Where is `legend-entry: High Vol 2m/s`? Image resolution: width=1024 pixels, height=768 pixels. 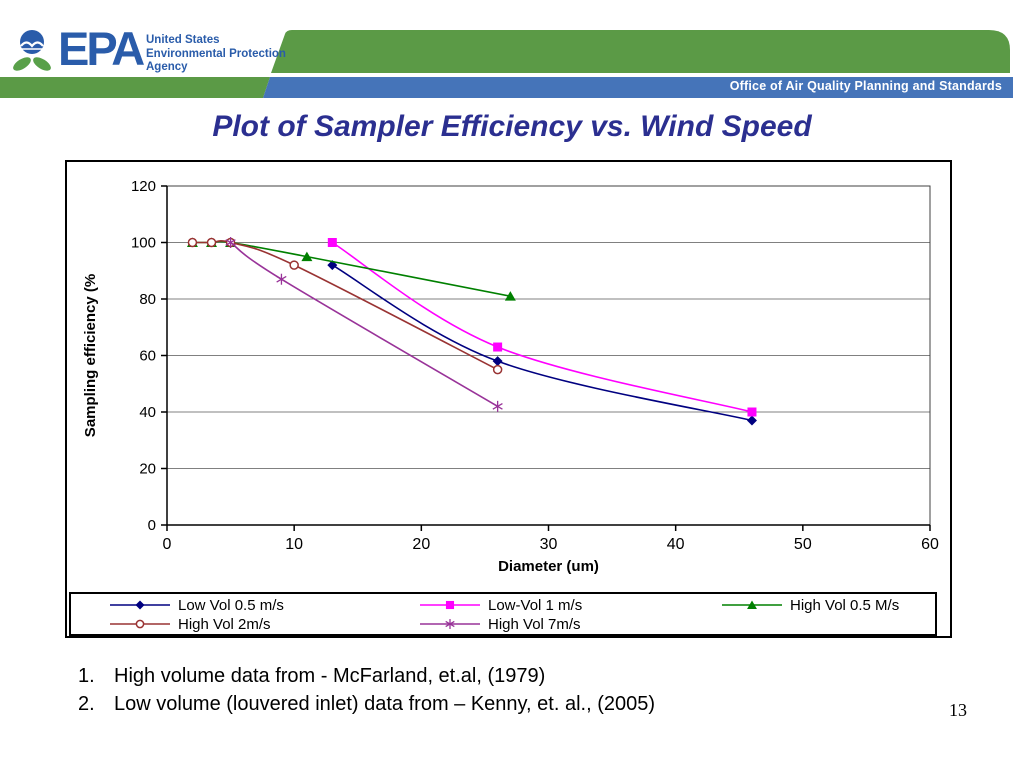
legend-entry: High Vol 2m/s is located at coordinates (190, 624).